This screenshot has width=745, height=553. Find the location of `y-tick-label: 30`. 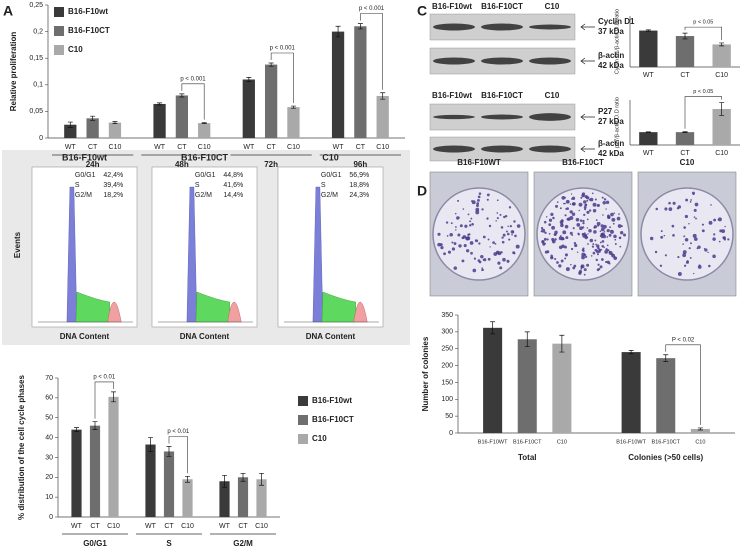

y-tick-label: 30 is located at coordinates (49, 457).